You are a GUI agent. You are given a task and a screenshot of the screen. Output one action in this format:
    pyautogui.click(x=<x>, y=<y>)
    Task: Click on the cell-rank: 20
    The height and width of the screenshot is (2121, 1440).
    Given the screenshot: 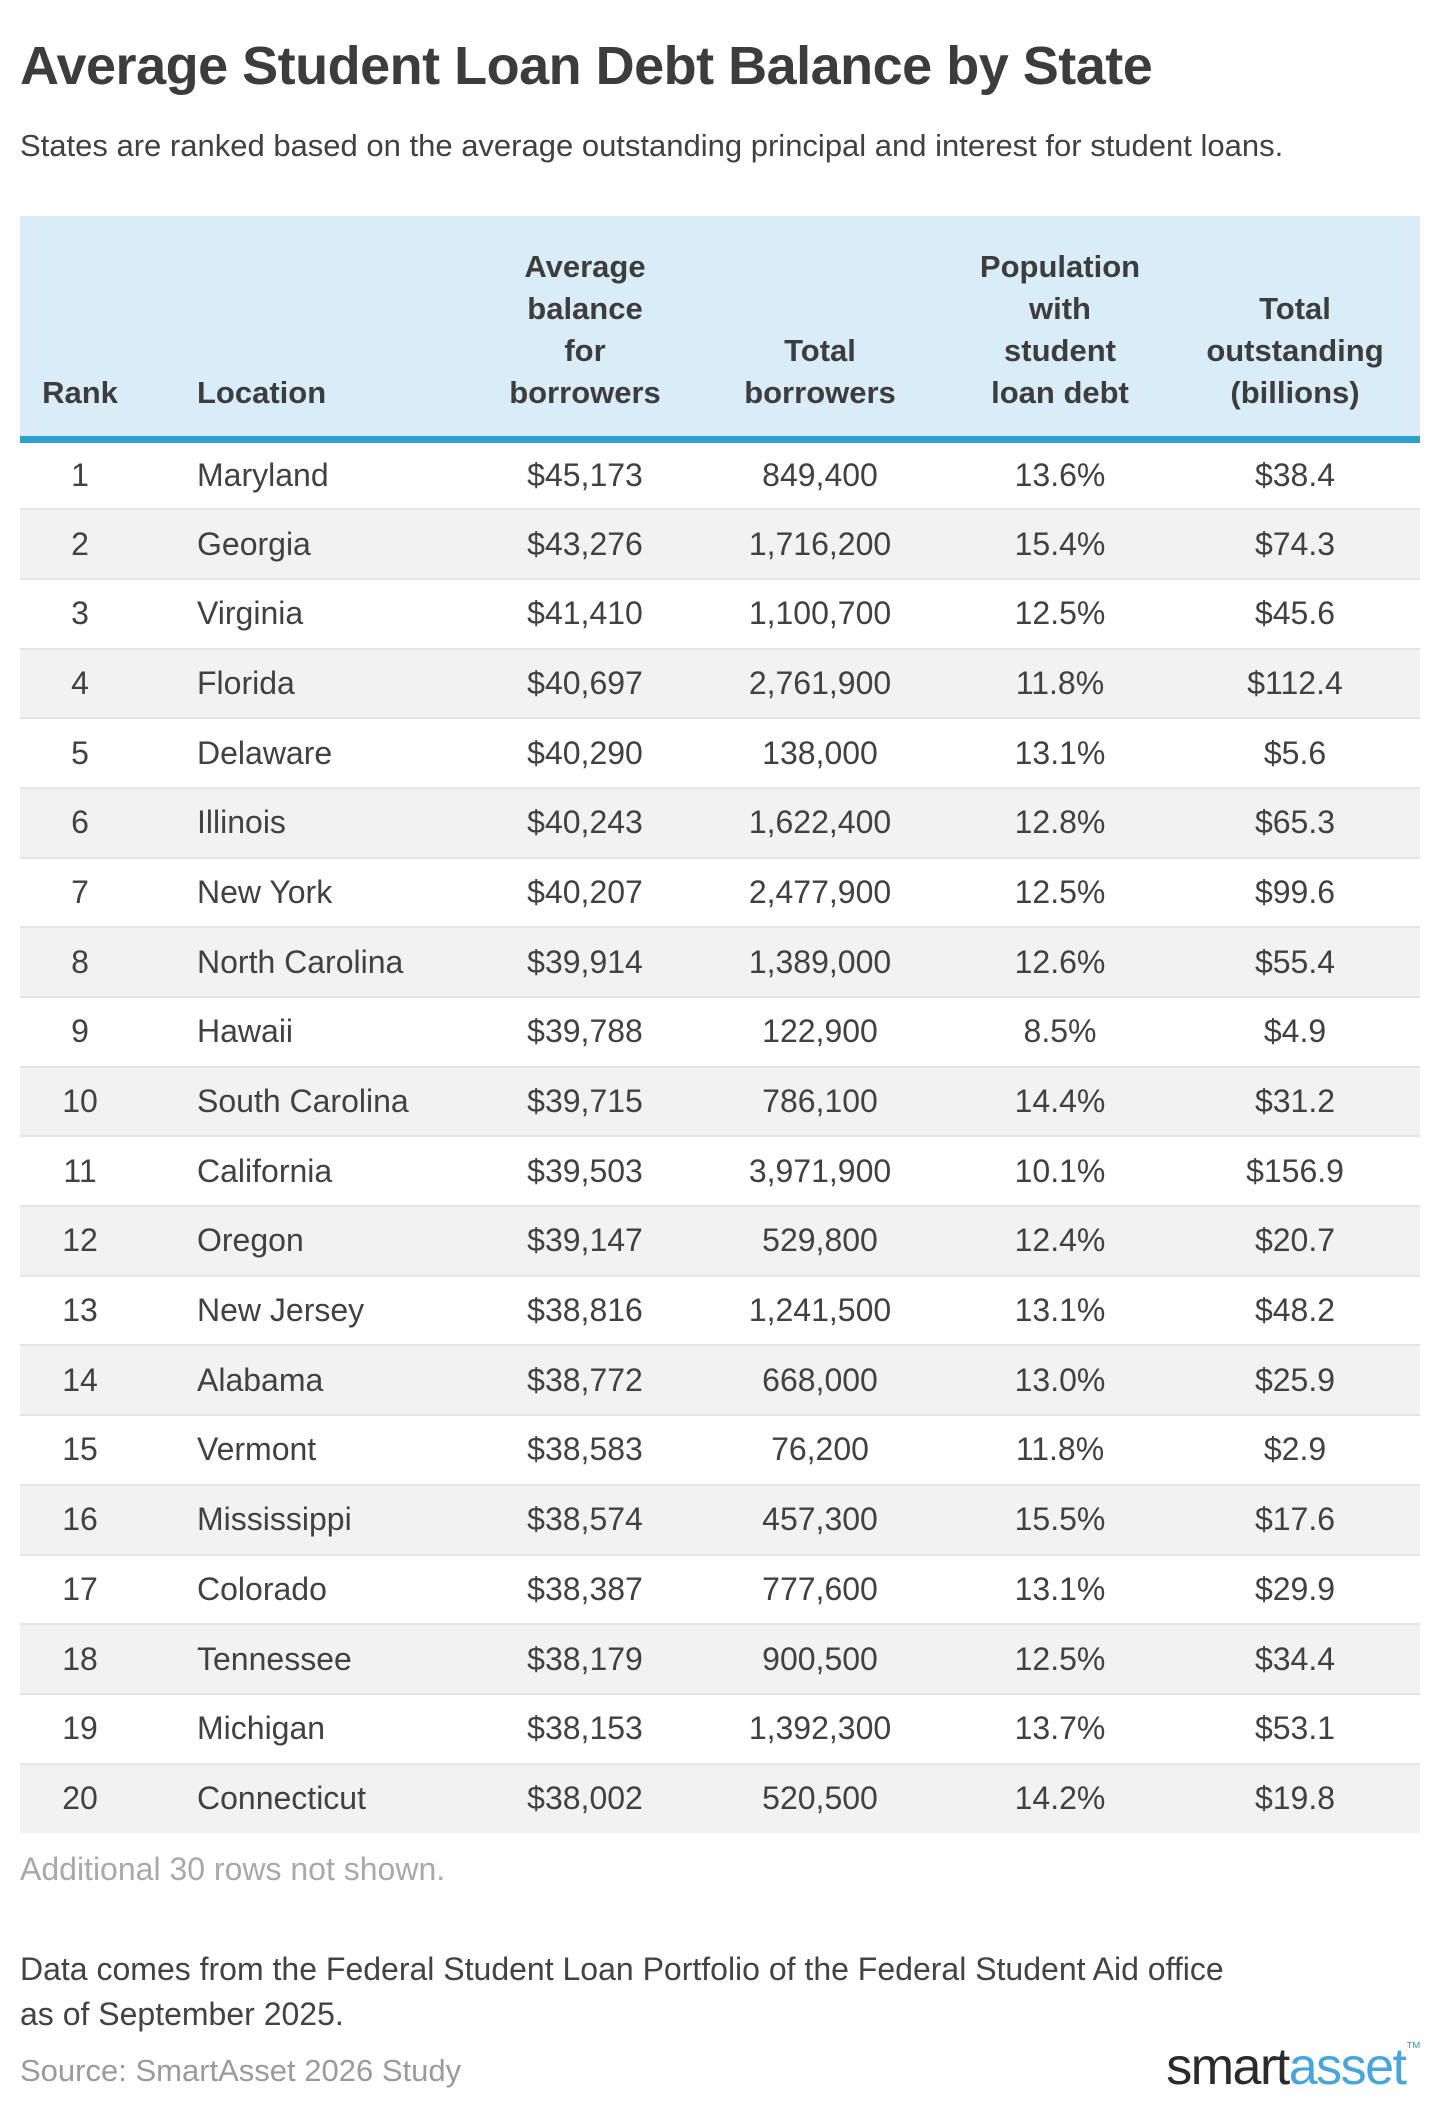 What is the action you would take?
    pyautogui.click(x=80, y=1798)
    